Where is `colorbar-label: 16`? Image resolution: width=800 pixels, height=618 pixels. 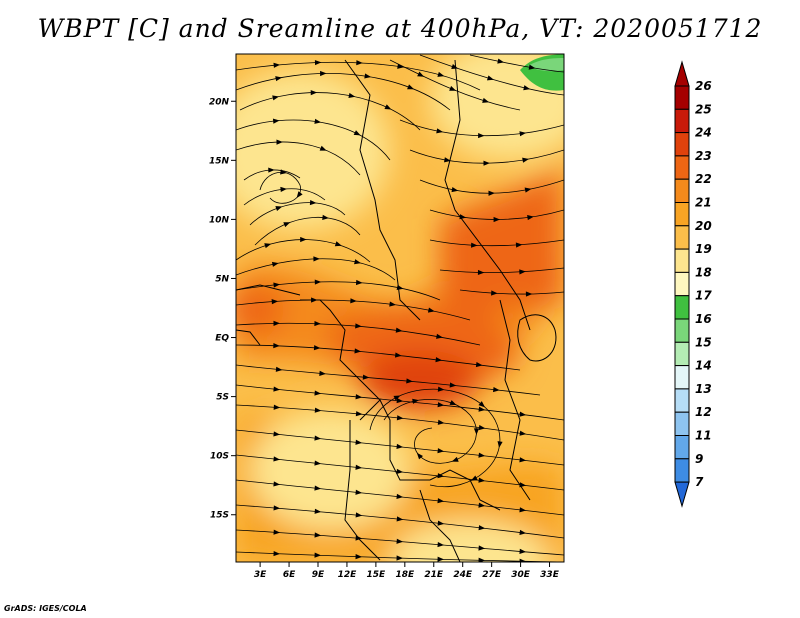
colorbar-label: 16 is located at coordinates (703, 319).